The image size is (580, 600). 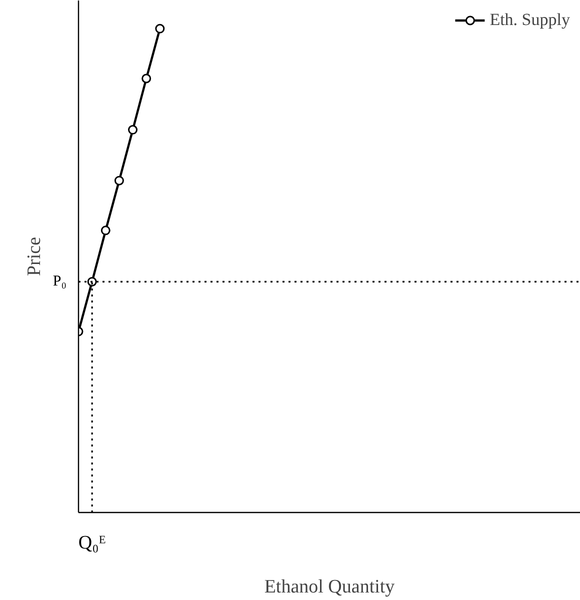 What do you see at coordinates (92, 543) in the screenshot?
I see `text: Q₀ᴱ` at bounding box center [92, 543].